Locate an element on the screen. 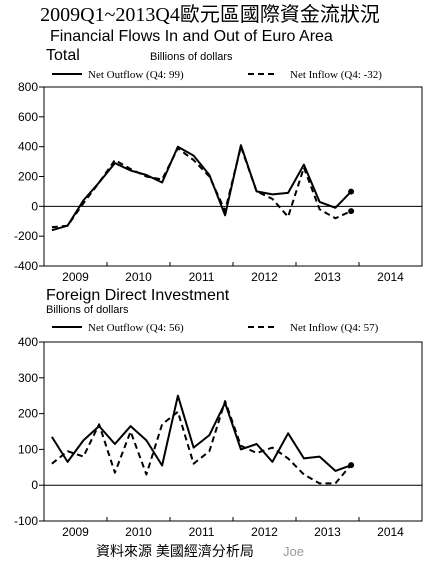  y-tick-label: 600 is located at coordinates (28, 117).